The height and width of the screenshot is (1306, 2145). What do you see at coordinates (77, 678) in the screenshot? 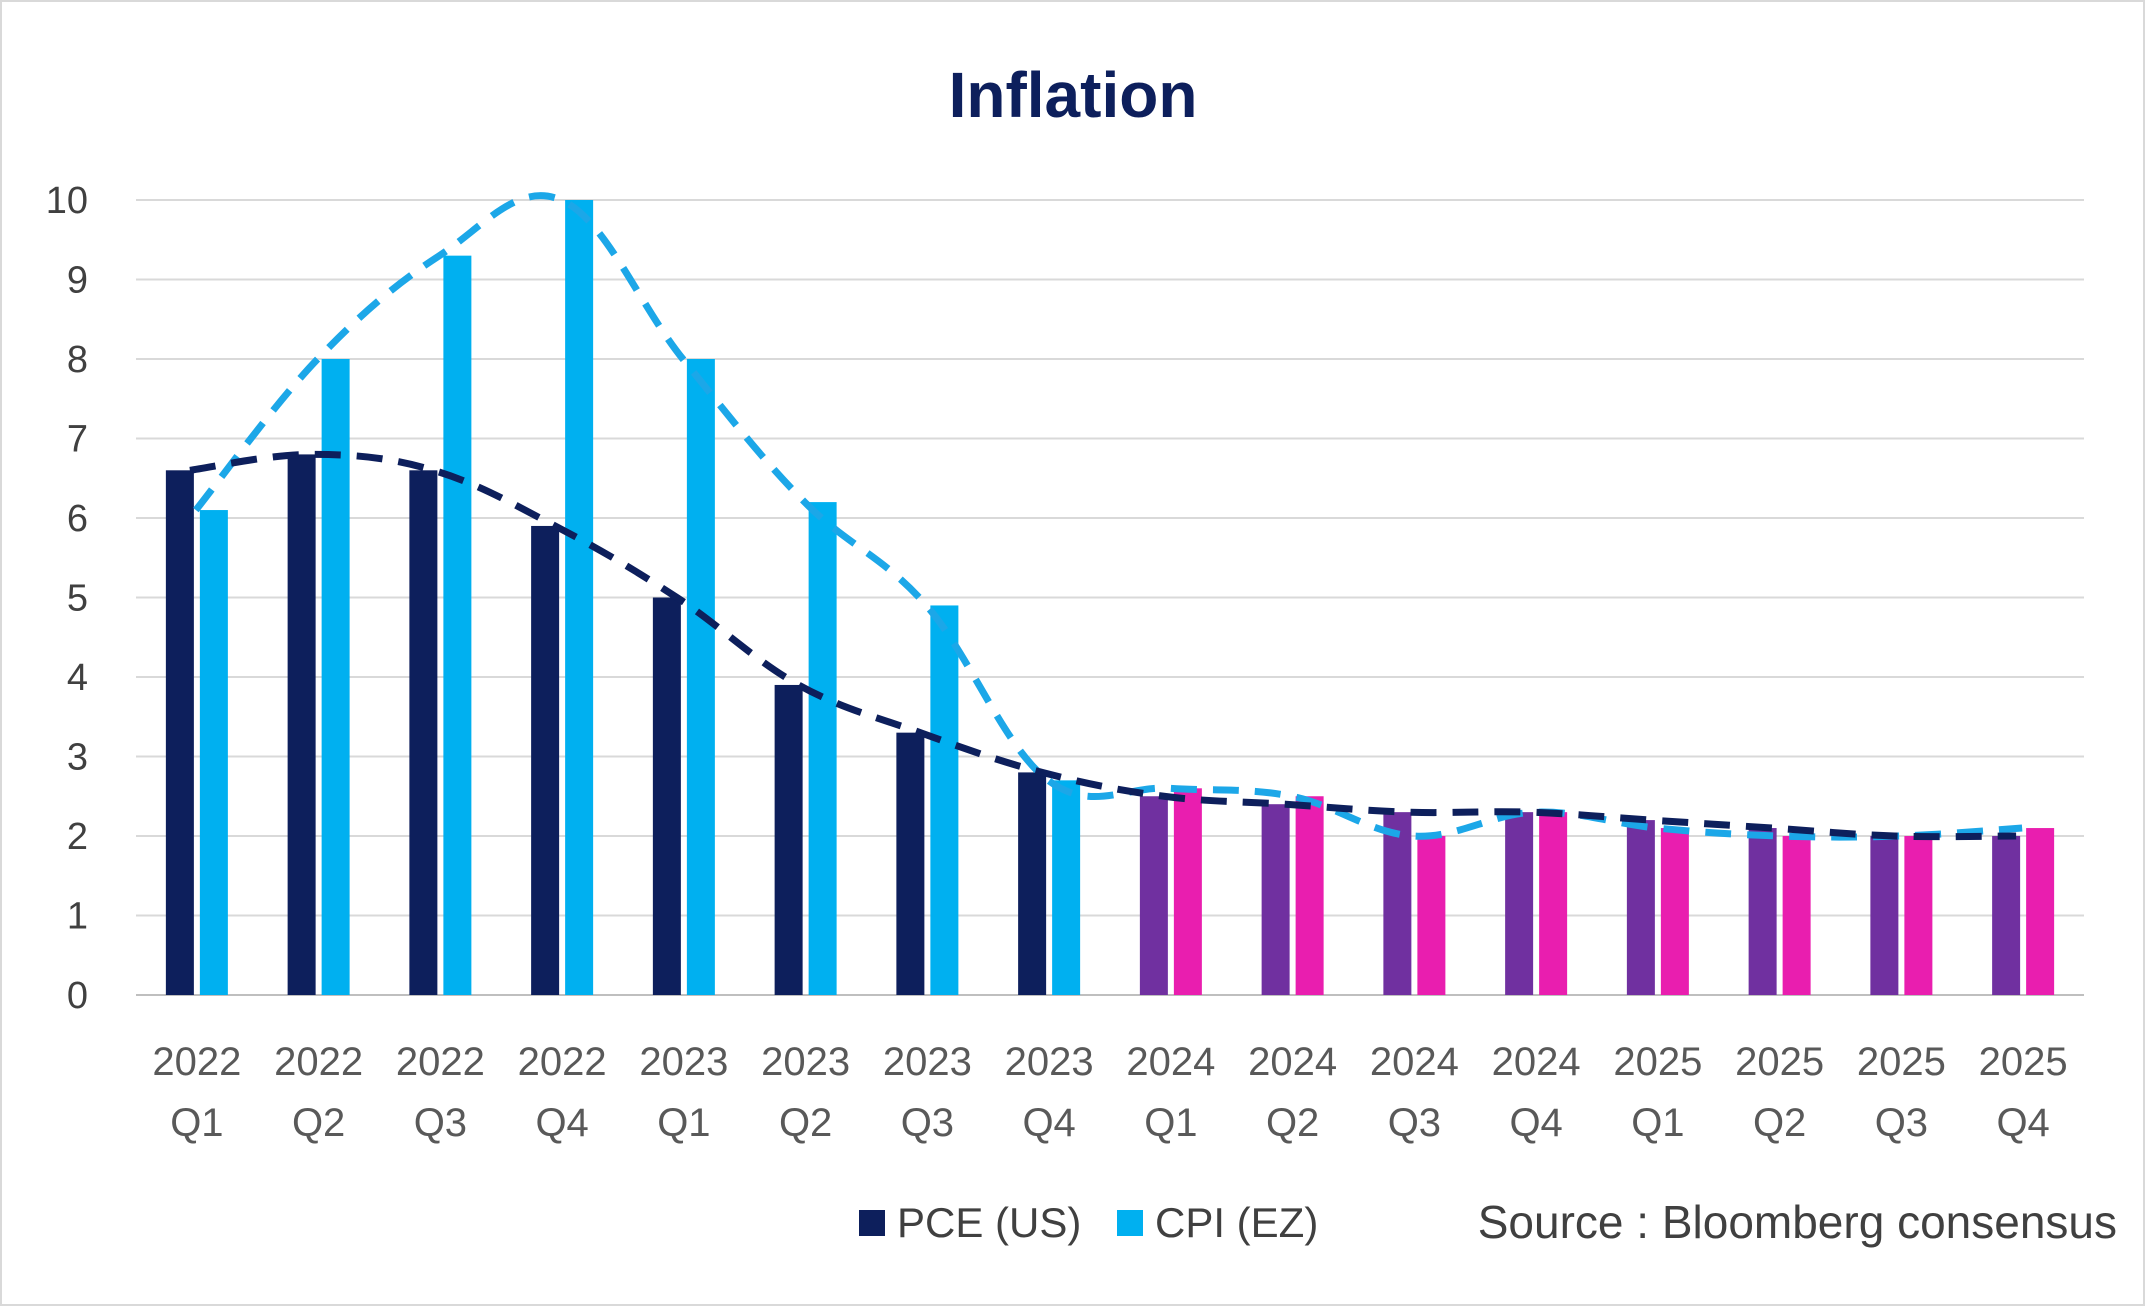
I see `y-tick-label: 4` at bounding box center [77, 678].